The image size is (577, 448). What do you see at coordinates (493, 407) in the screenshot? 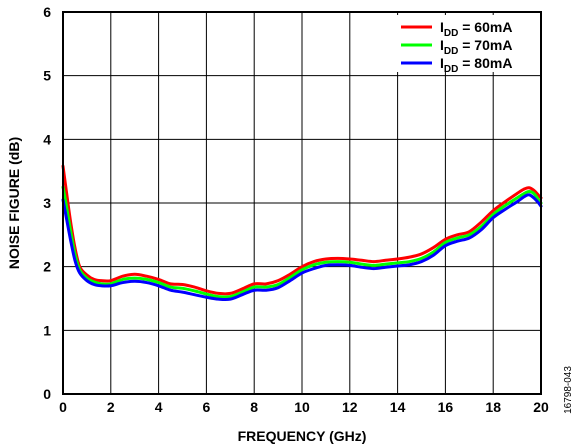
I see `x-tick-label: 18` at bounding box center [493, 407].